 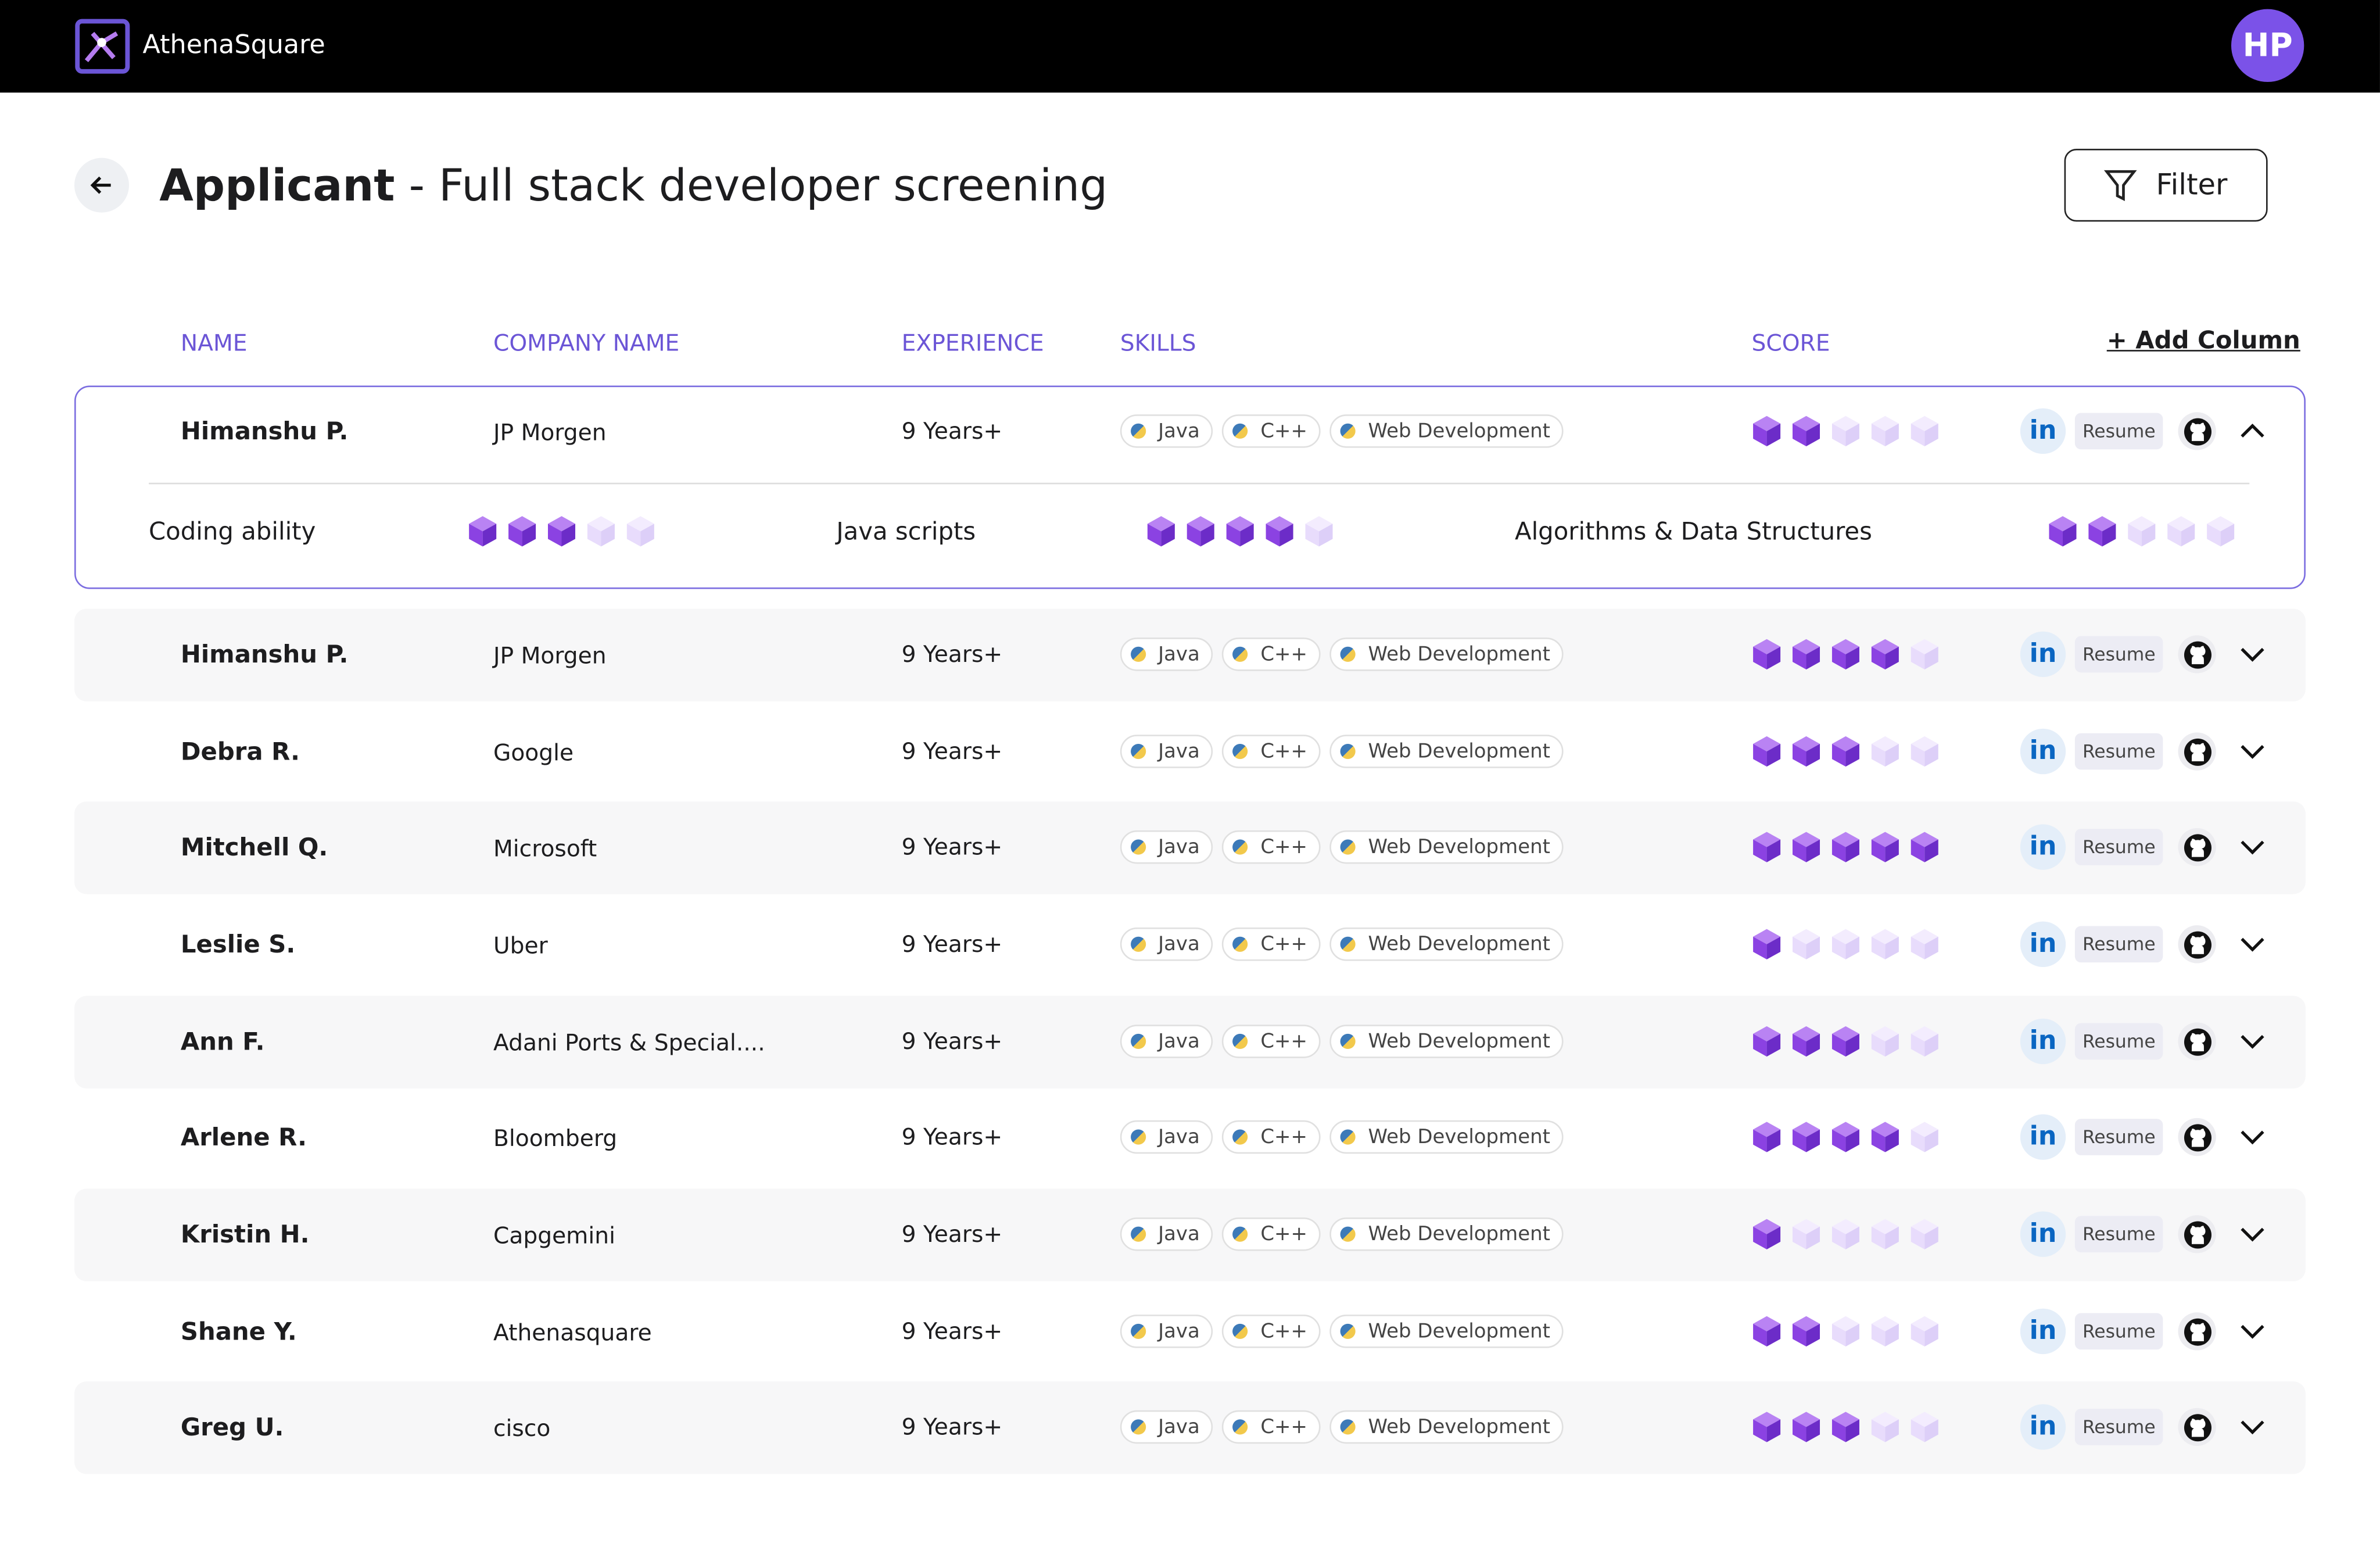 What do you see at coordinates (1459, 751) in the screenshot?
I see `skill-label: Web Development` at bounding box center [1459, 751].